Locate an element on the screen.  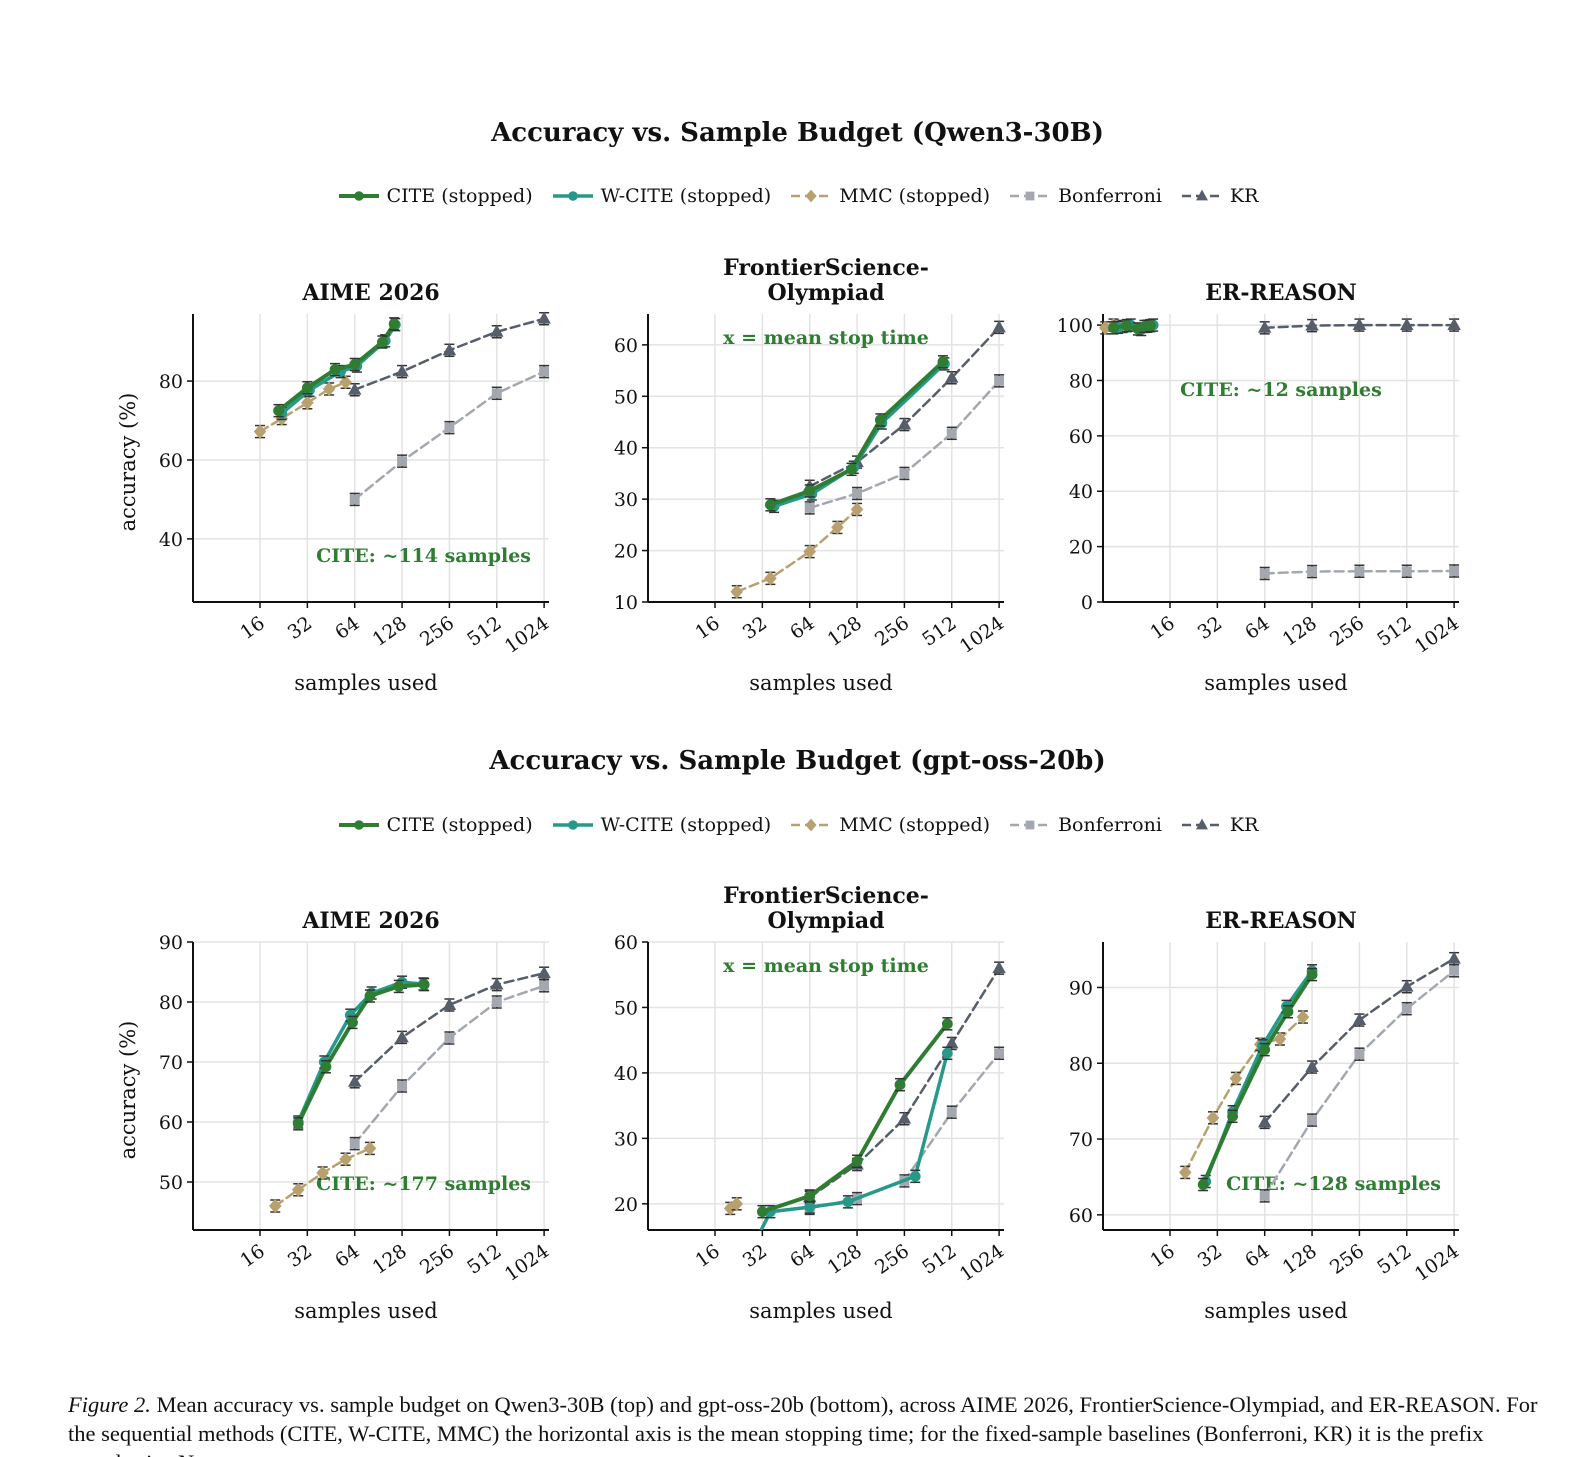
panel-title: ER-REASON is located at coordinates (1280, 293).